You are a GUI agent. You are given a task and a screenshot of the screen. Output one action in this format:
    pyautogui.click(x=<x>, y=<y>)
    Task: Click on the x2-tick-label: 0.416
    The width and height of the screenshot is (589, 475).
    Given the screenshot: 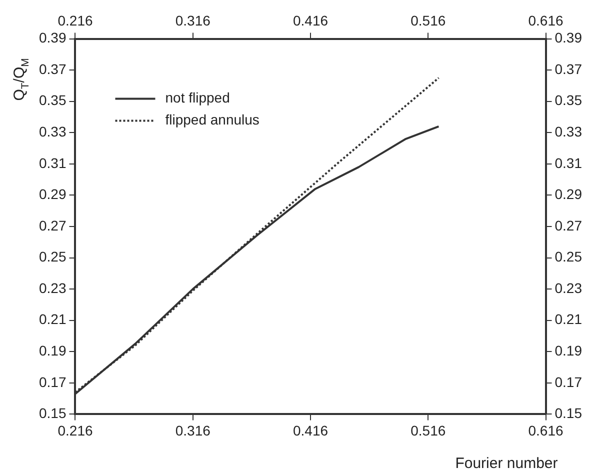 What is the action you would take?
    pyautogui.click(x=310, y=20)
    